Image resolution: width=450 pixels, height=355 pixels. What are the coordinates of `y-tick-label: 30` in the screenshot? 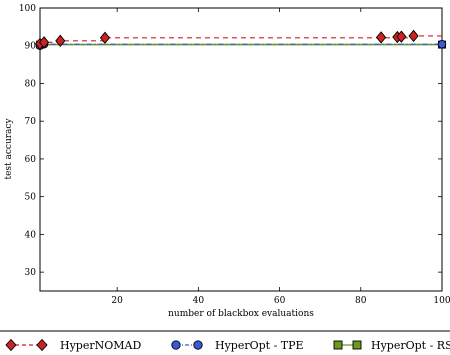 It's located at (31, 273).